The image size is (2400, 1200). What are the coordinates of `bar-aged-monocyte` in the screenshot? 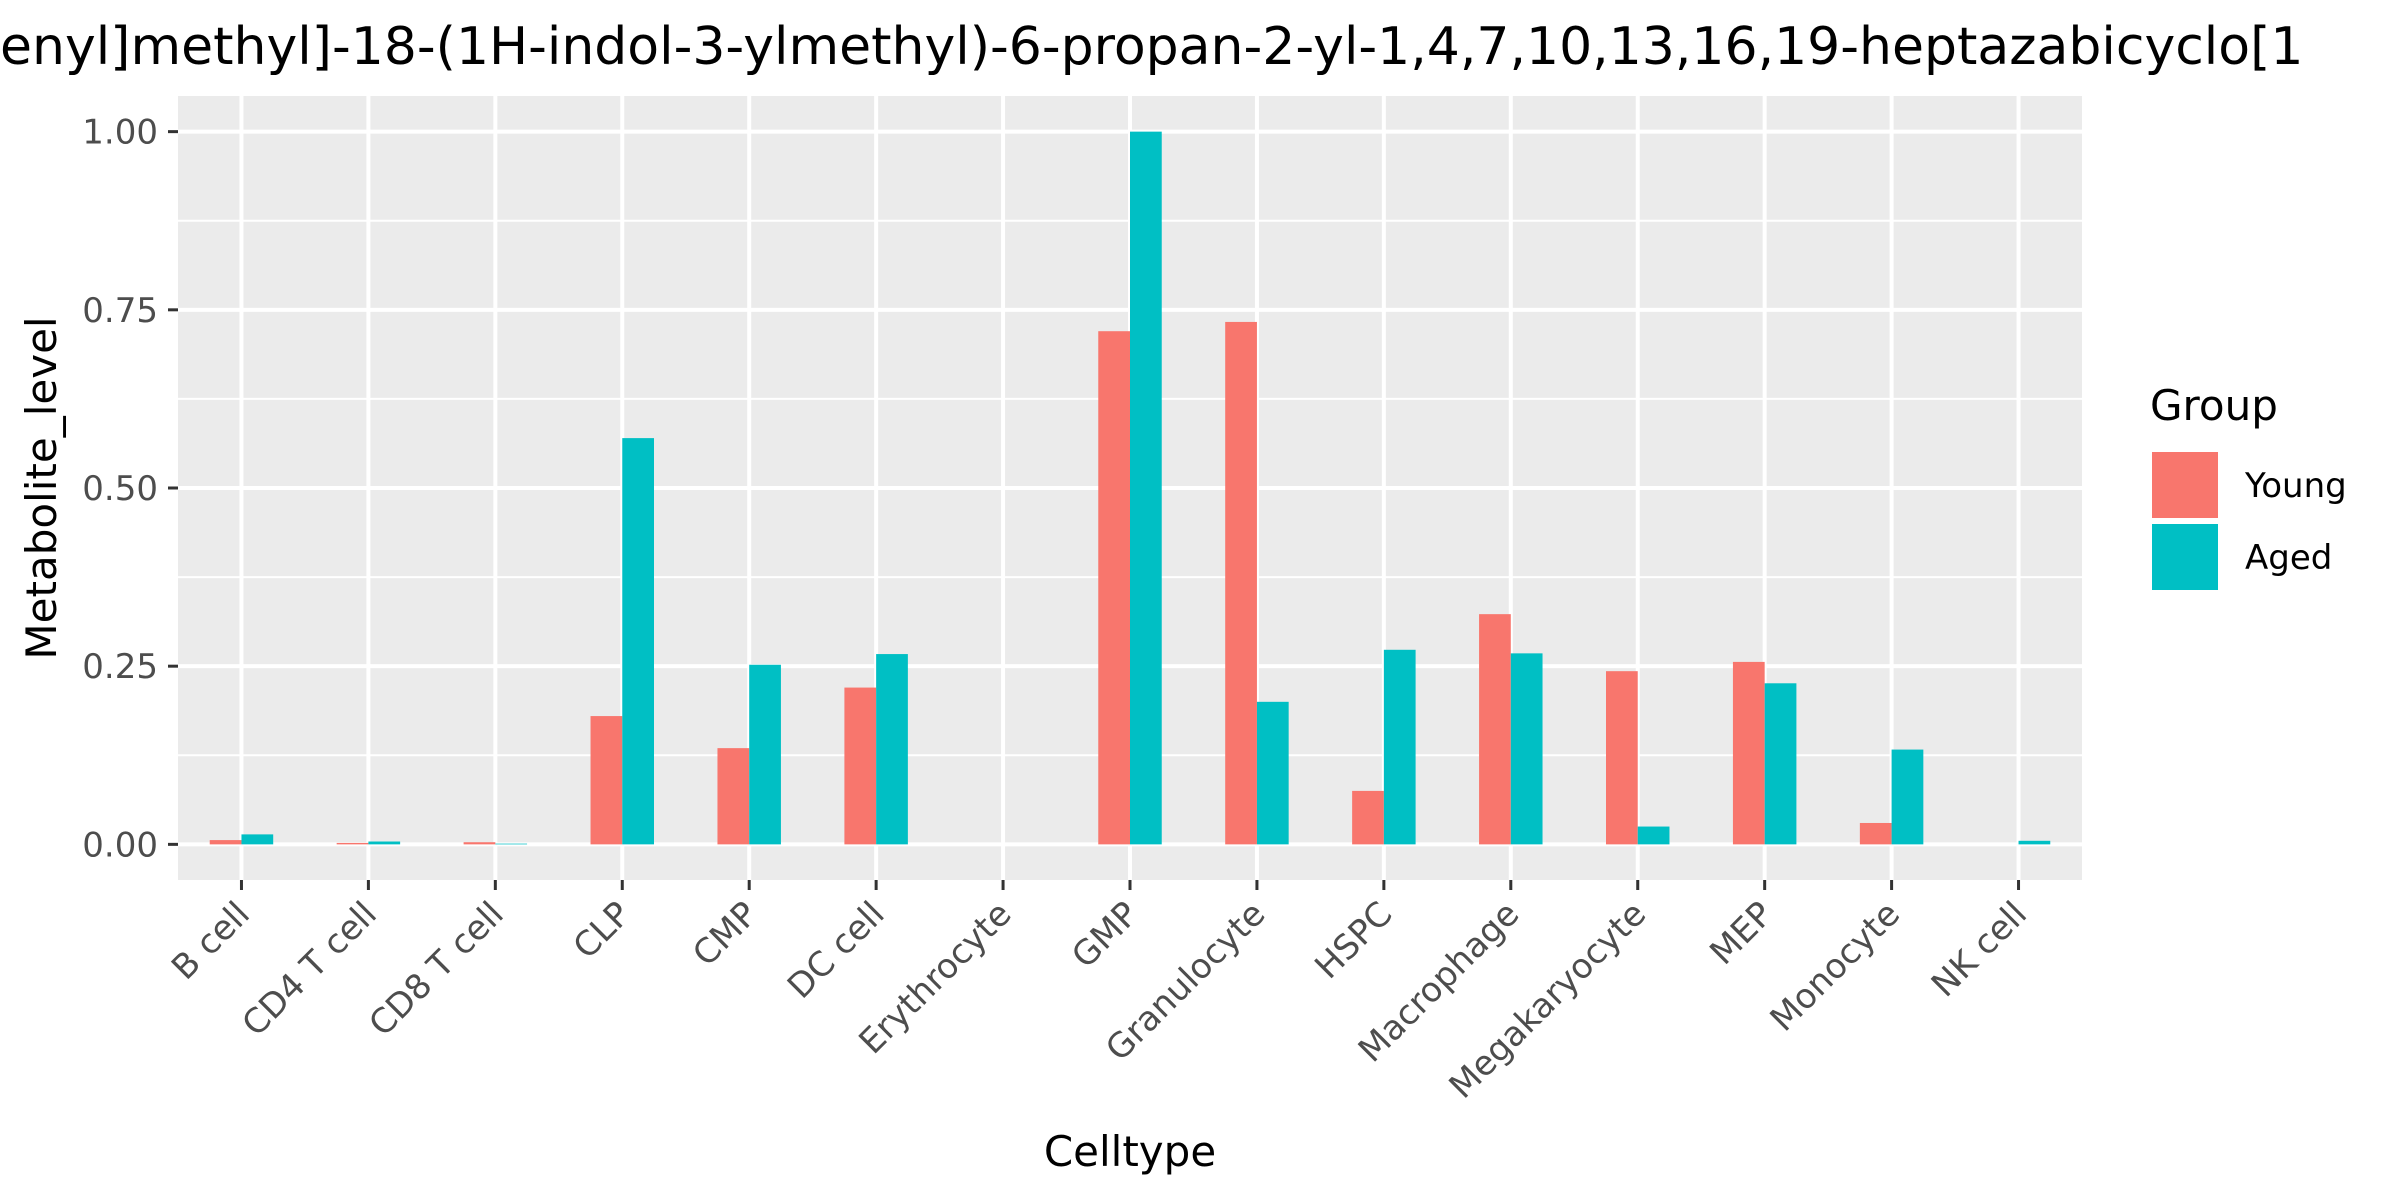 It's located at (1907, 797).